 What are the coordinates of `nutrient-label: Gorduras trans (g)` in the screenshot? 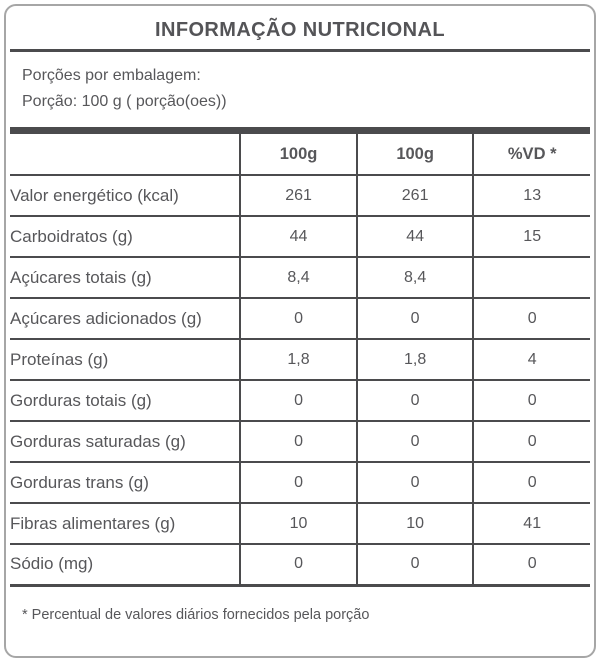 It's located at (126, 482).